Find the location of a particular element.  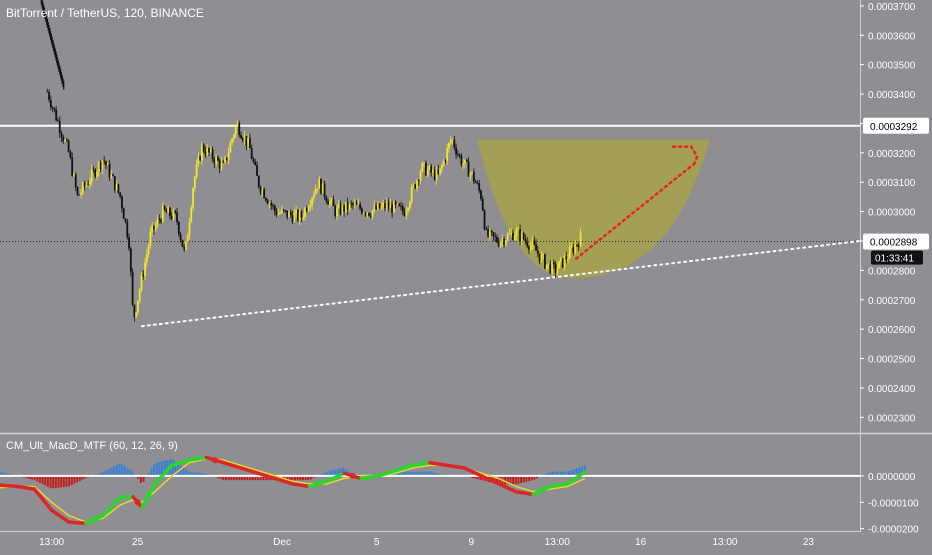

resistance-price-tag is located at coordinates (896, 125).